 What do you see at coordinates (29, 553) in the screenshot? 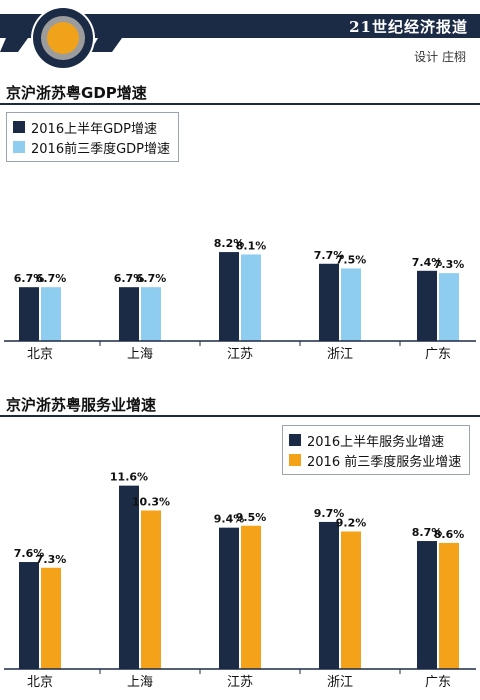
I see `bar-value-label: 7.6%` at bounding box center [29, 553].